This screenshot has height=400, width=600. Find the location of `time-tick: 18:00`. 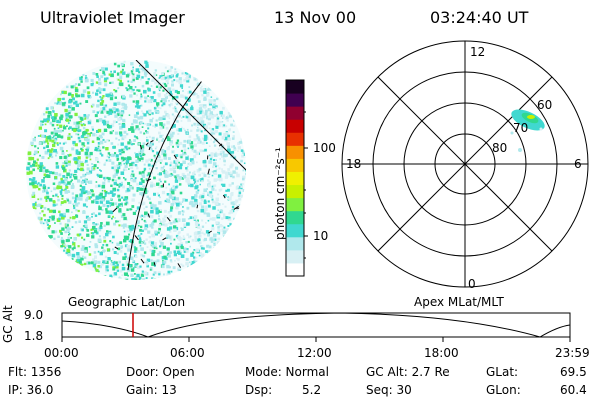

time-tick: 18:00 is located at coordinates (441, 353).